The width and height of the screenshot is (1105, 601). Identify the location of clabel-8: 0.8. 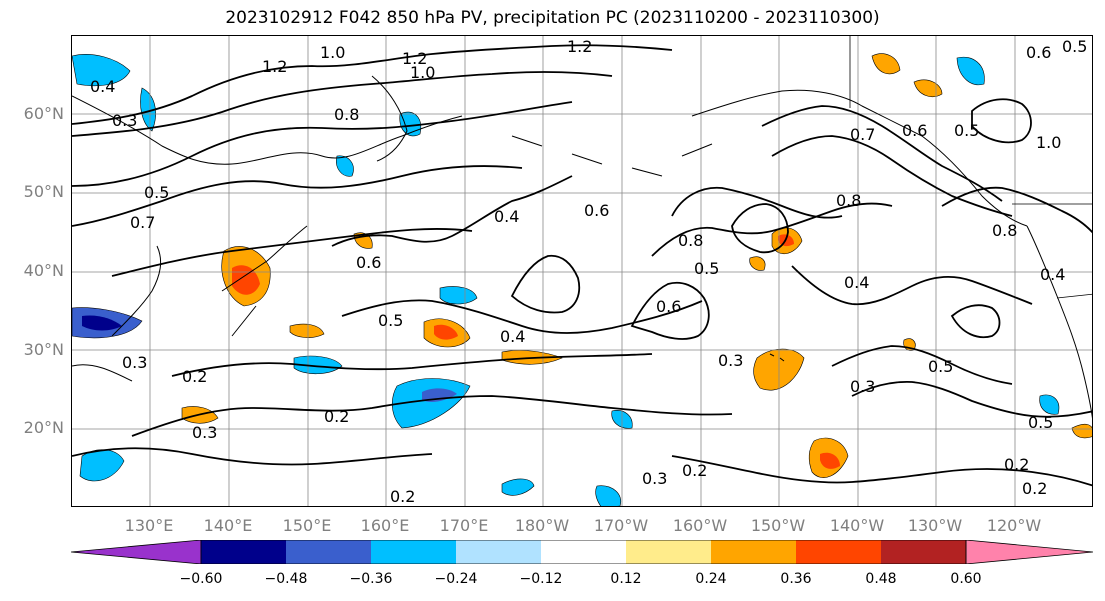
(346, 114).